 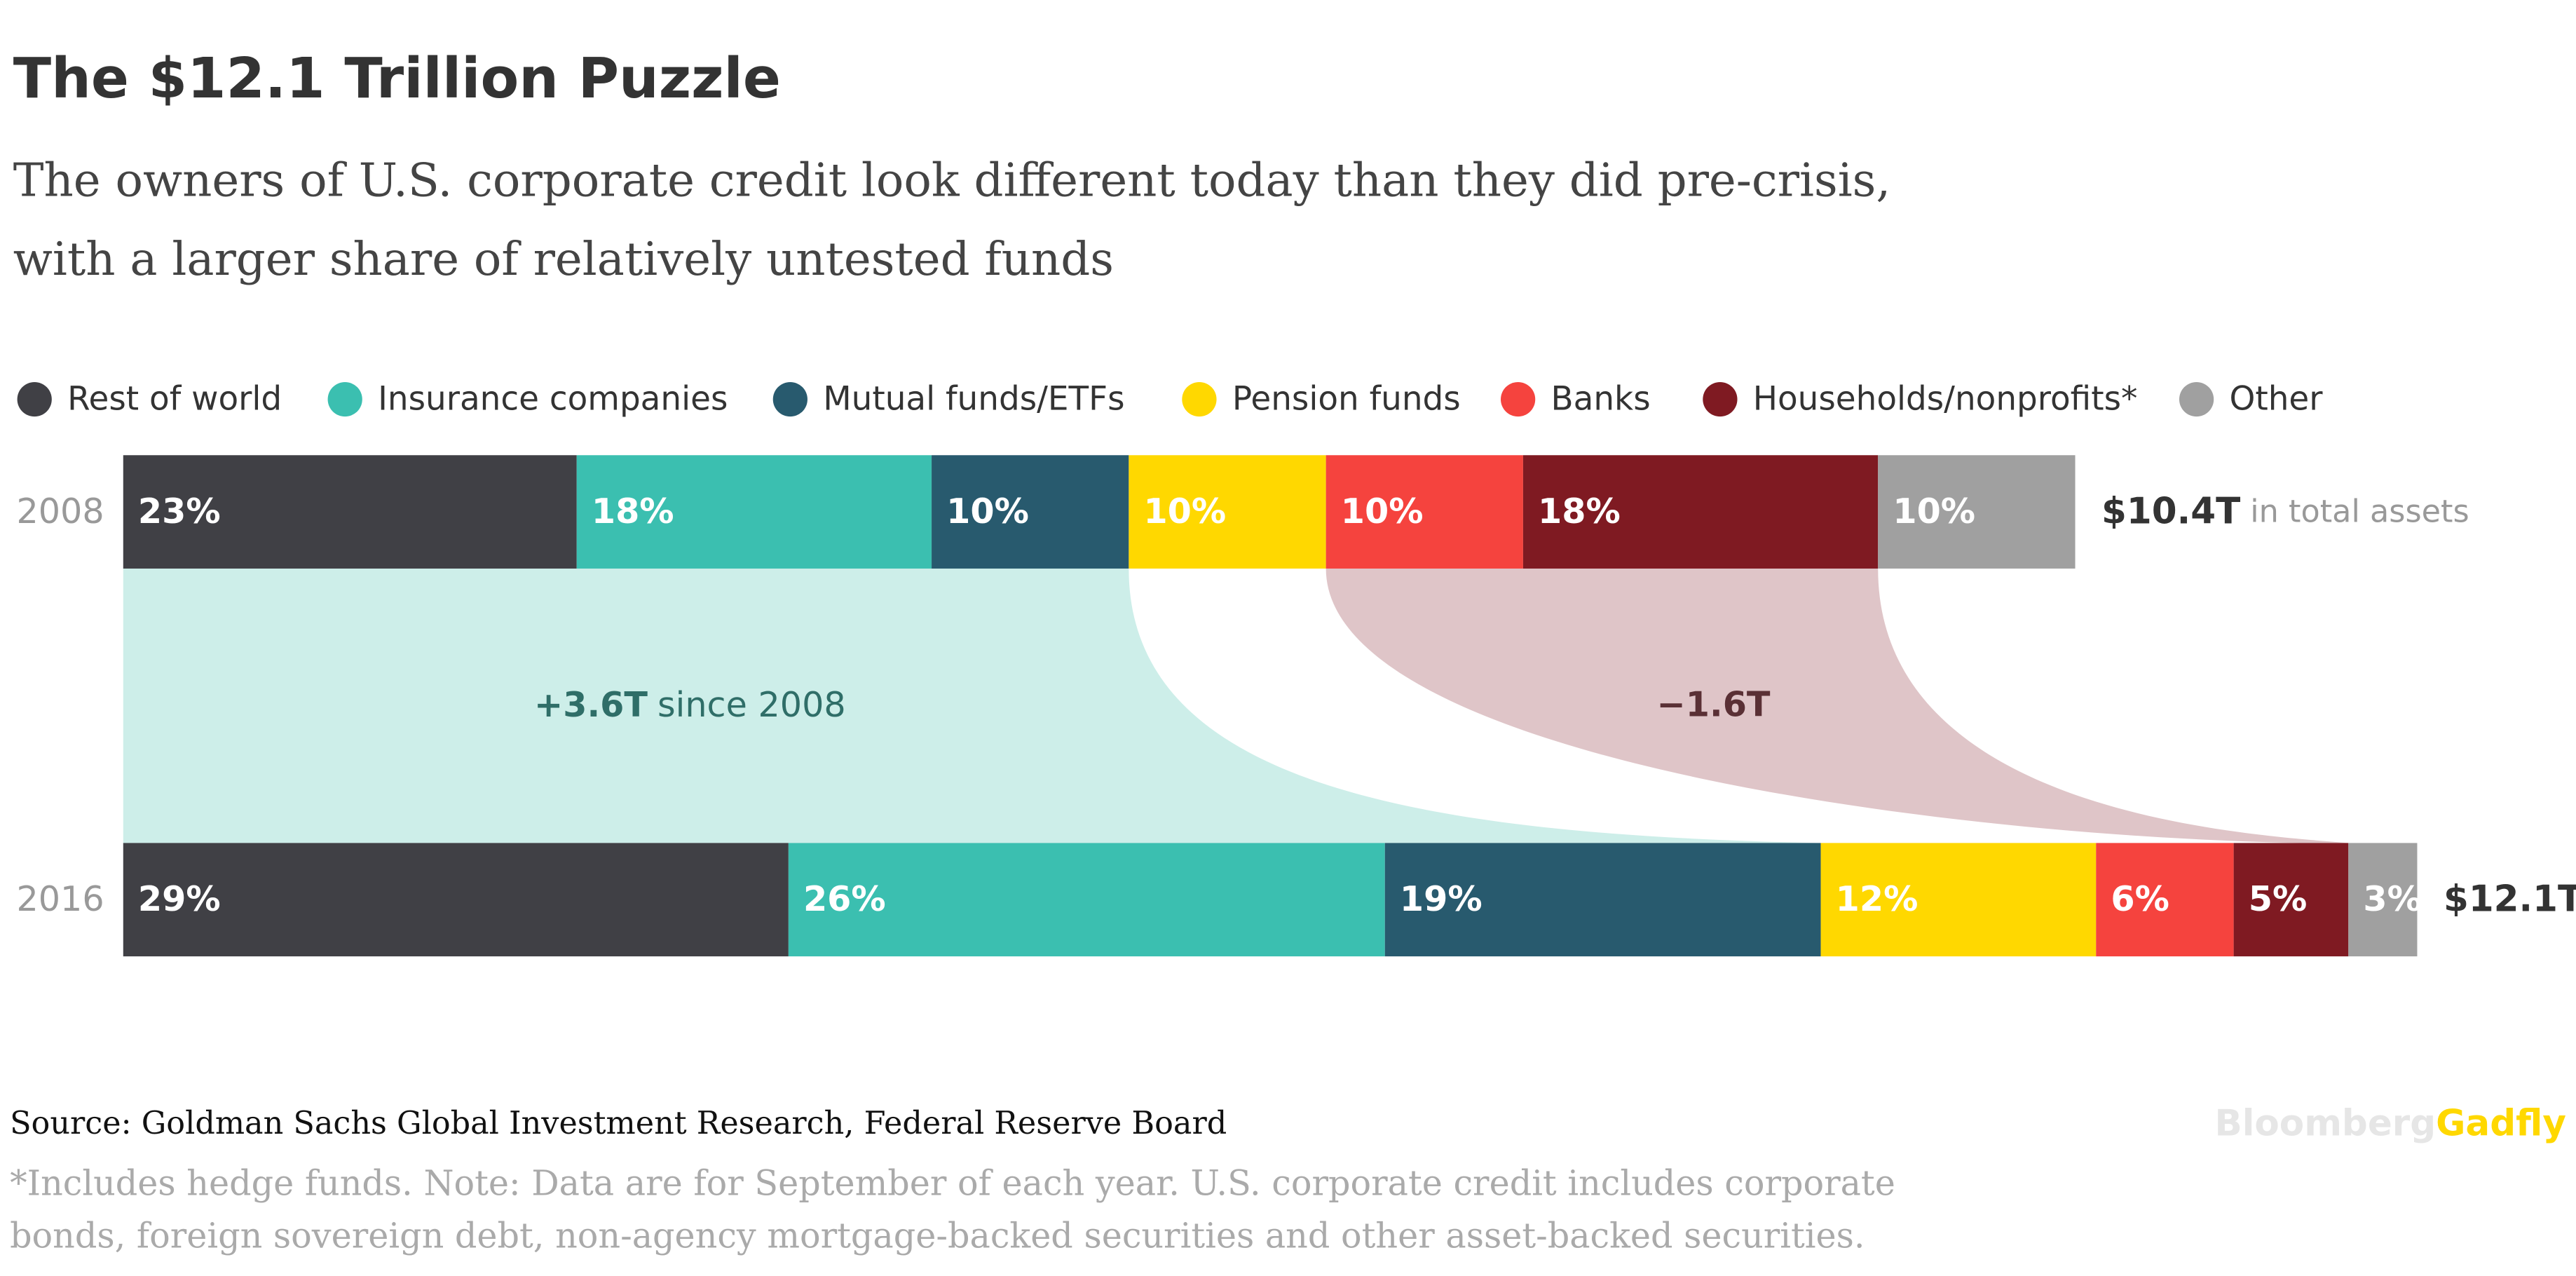 What do you see at coordinates (844, 898) in the screenshot?
I see `data-label: 26%` at bounding box center [844, 898].